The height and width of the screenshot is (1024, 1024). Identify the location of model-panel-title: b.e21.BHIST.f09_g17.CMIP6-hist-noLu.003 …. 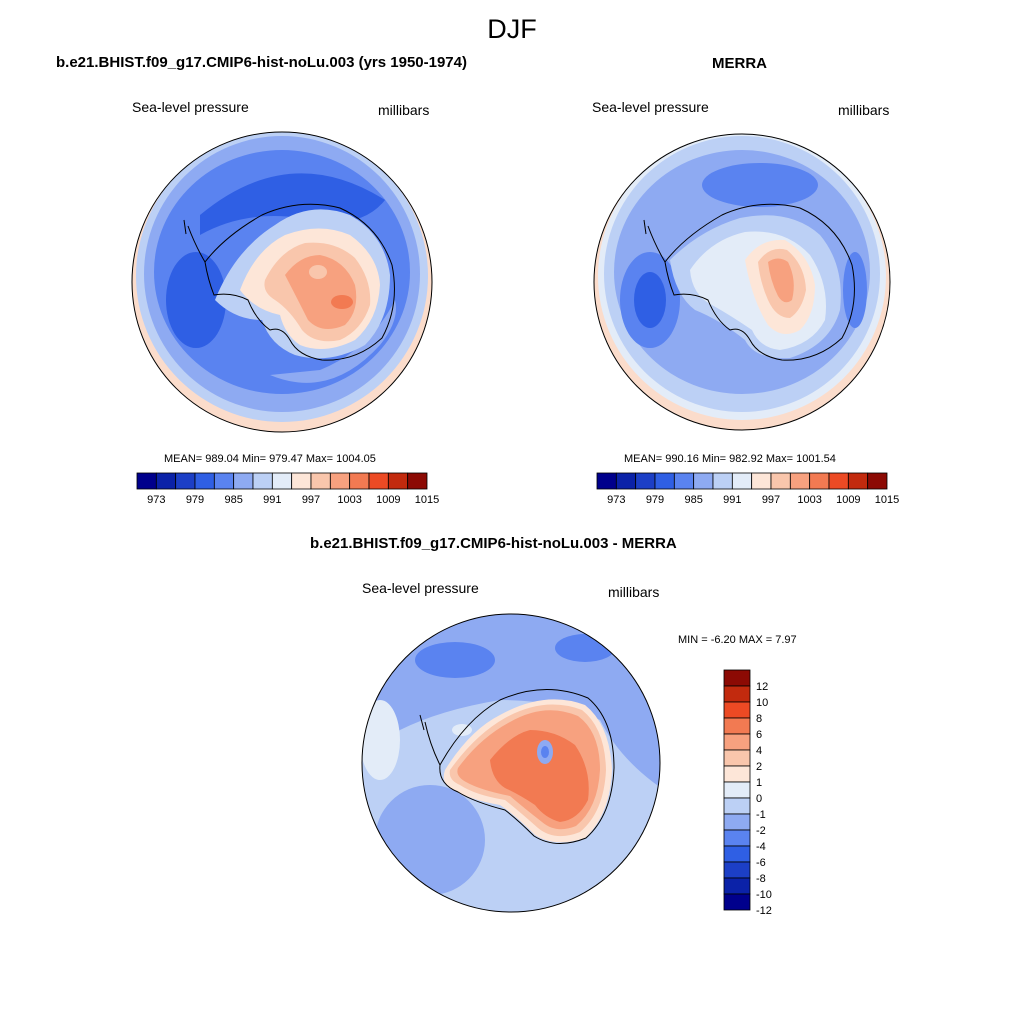
(261, 62).